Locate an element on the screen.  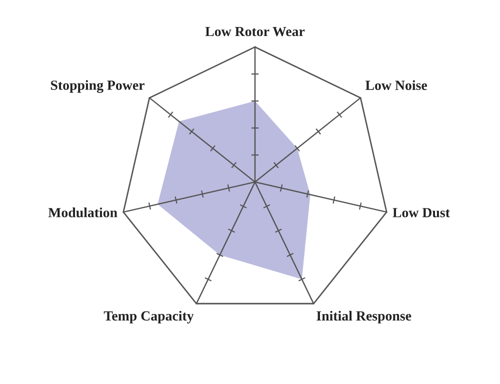
spoke-label: Modulation is located at coordinates (83, 213).